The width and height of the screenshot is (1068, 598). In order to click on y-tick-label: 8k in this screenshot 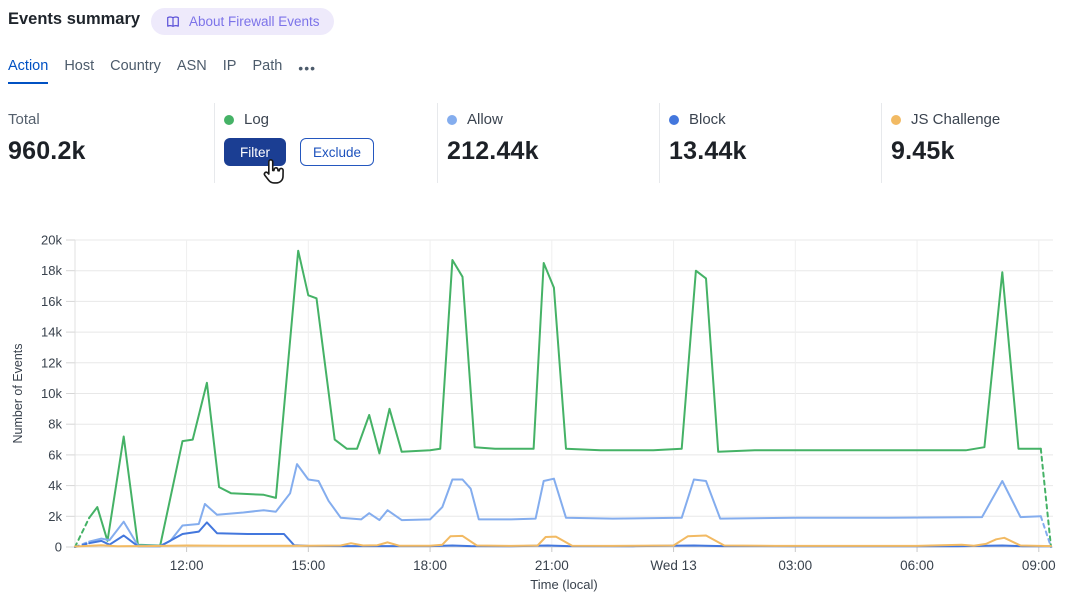, I will do `click(55, 424)`.